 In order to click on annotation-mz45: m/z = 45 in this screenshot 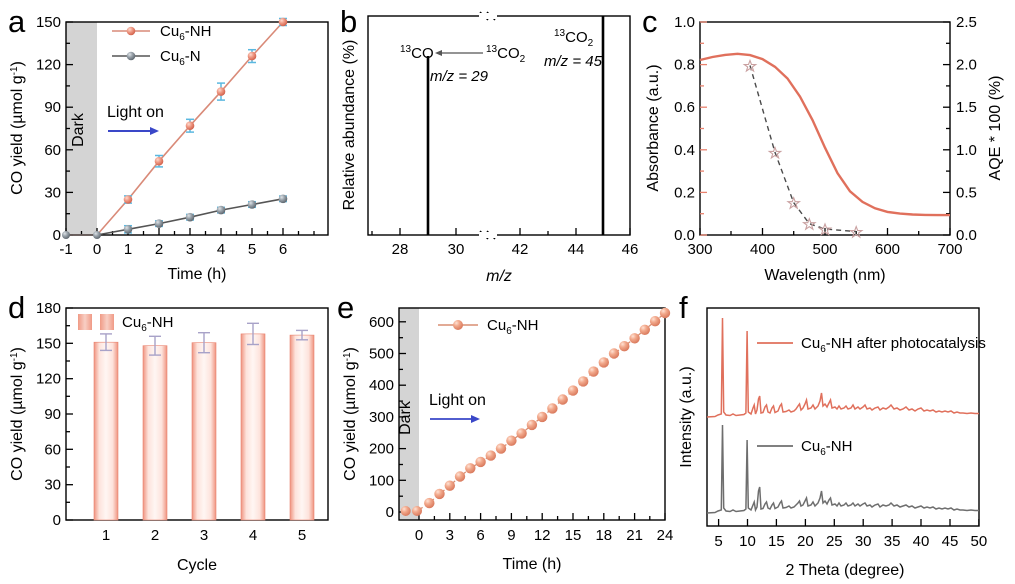, I will do `click(573, 61)`.